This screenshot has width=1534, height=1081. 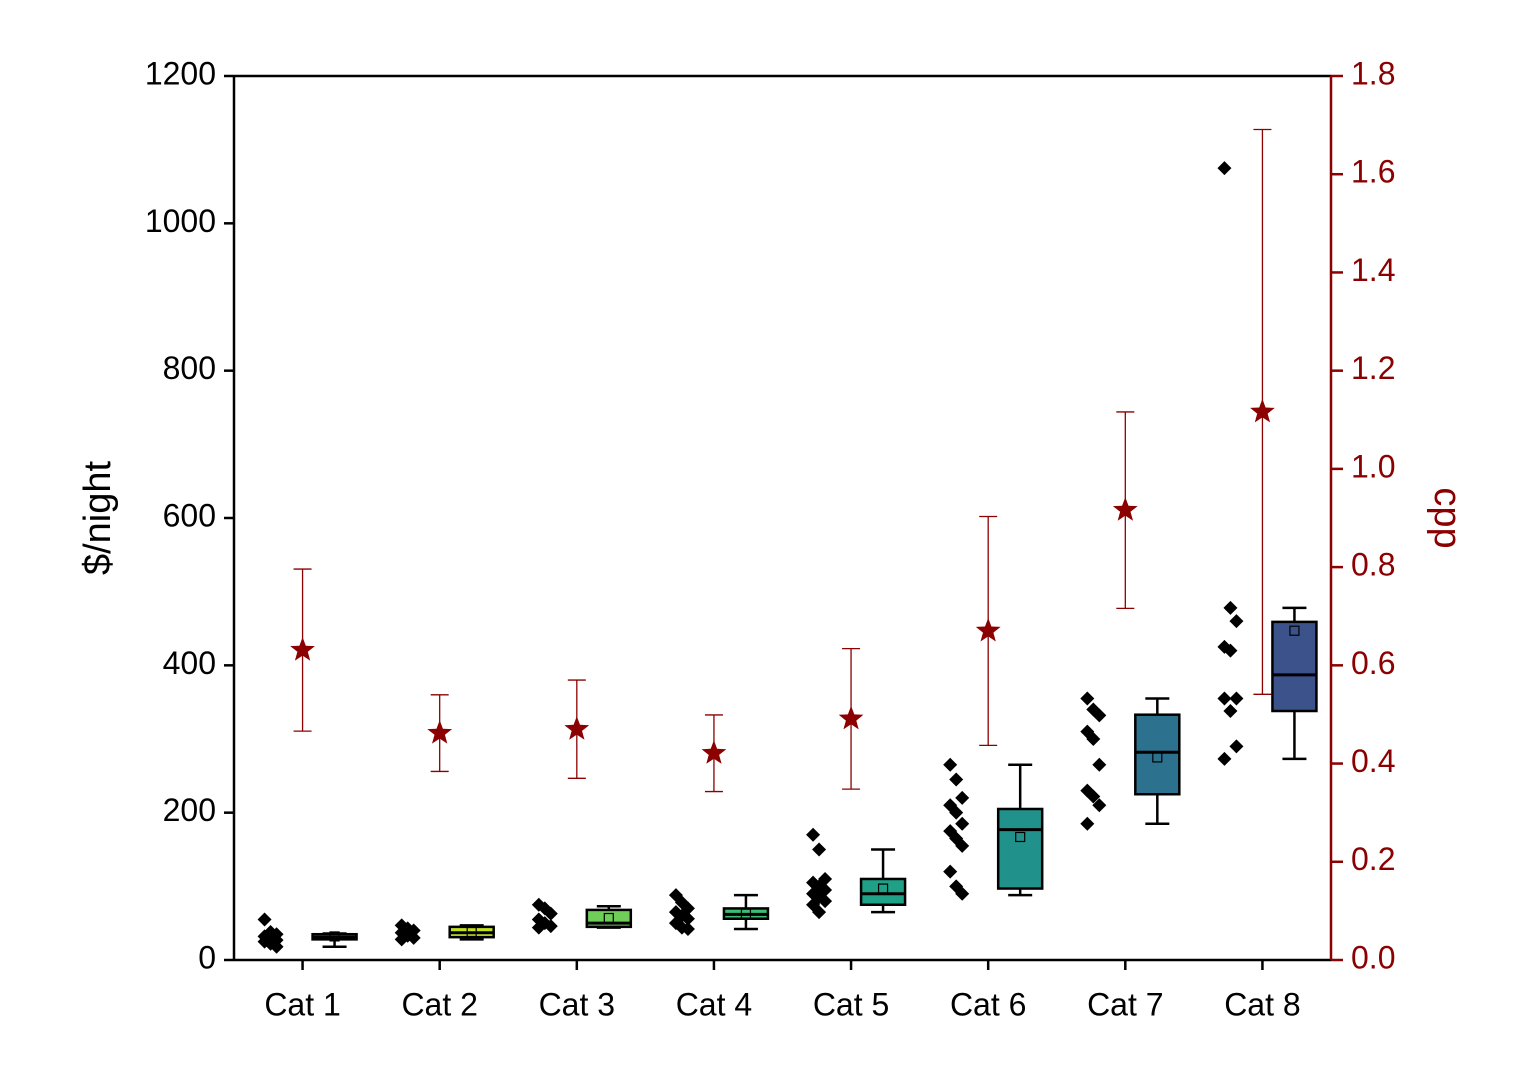 I want to click on y-tick-label: 1000, so click(x=180, y=221).